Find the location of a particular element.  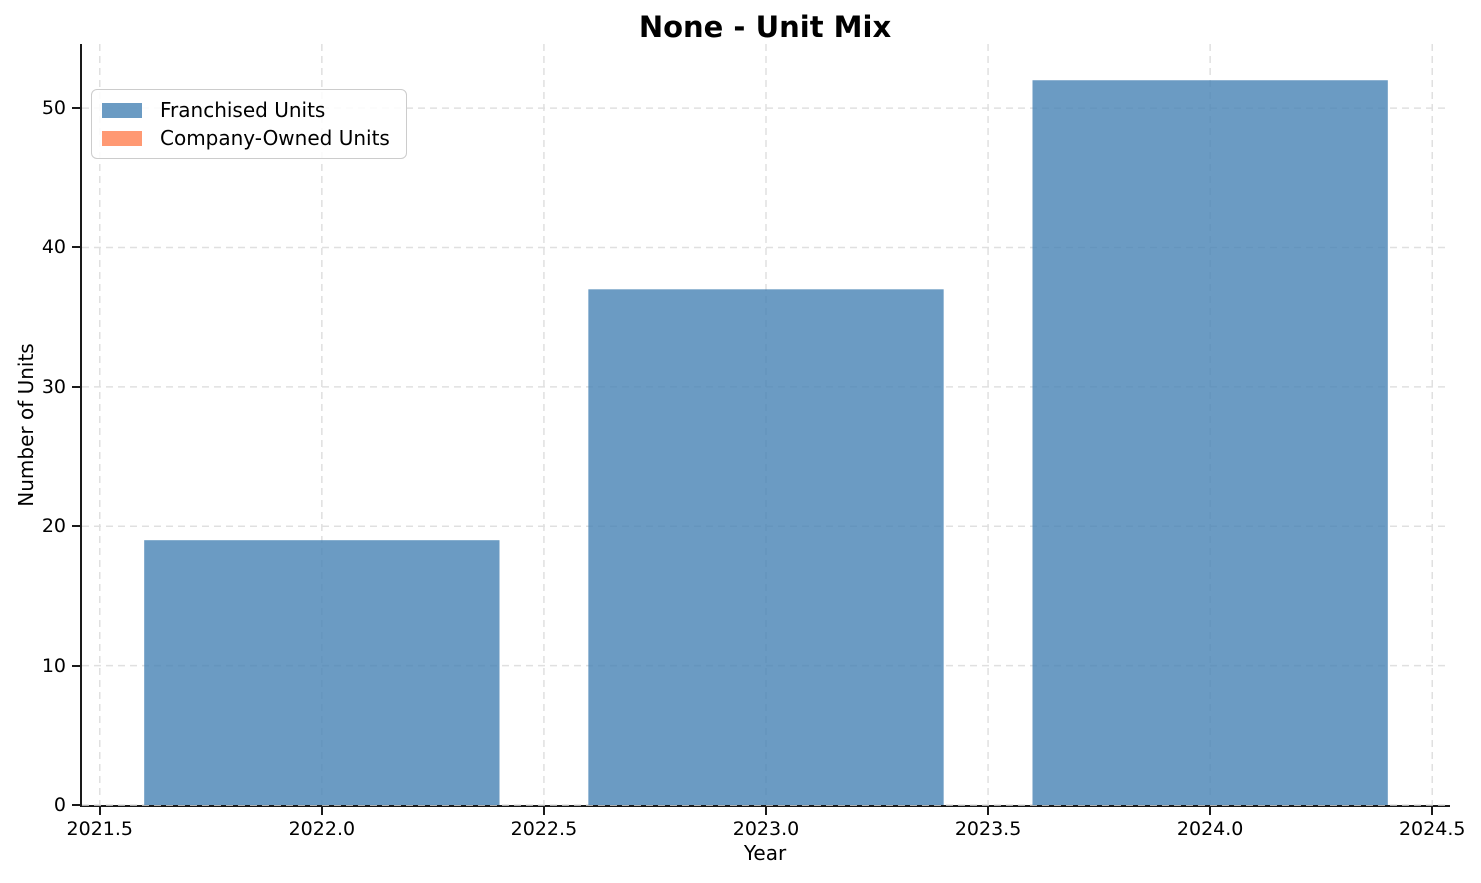

y-axis-label: Number of Units is located at coordinates (26, 425).